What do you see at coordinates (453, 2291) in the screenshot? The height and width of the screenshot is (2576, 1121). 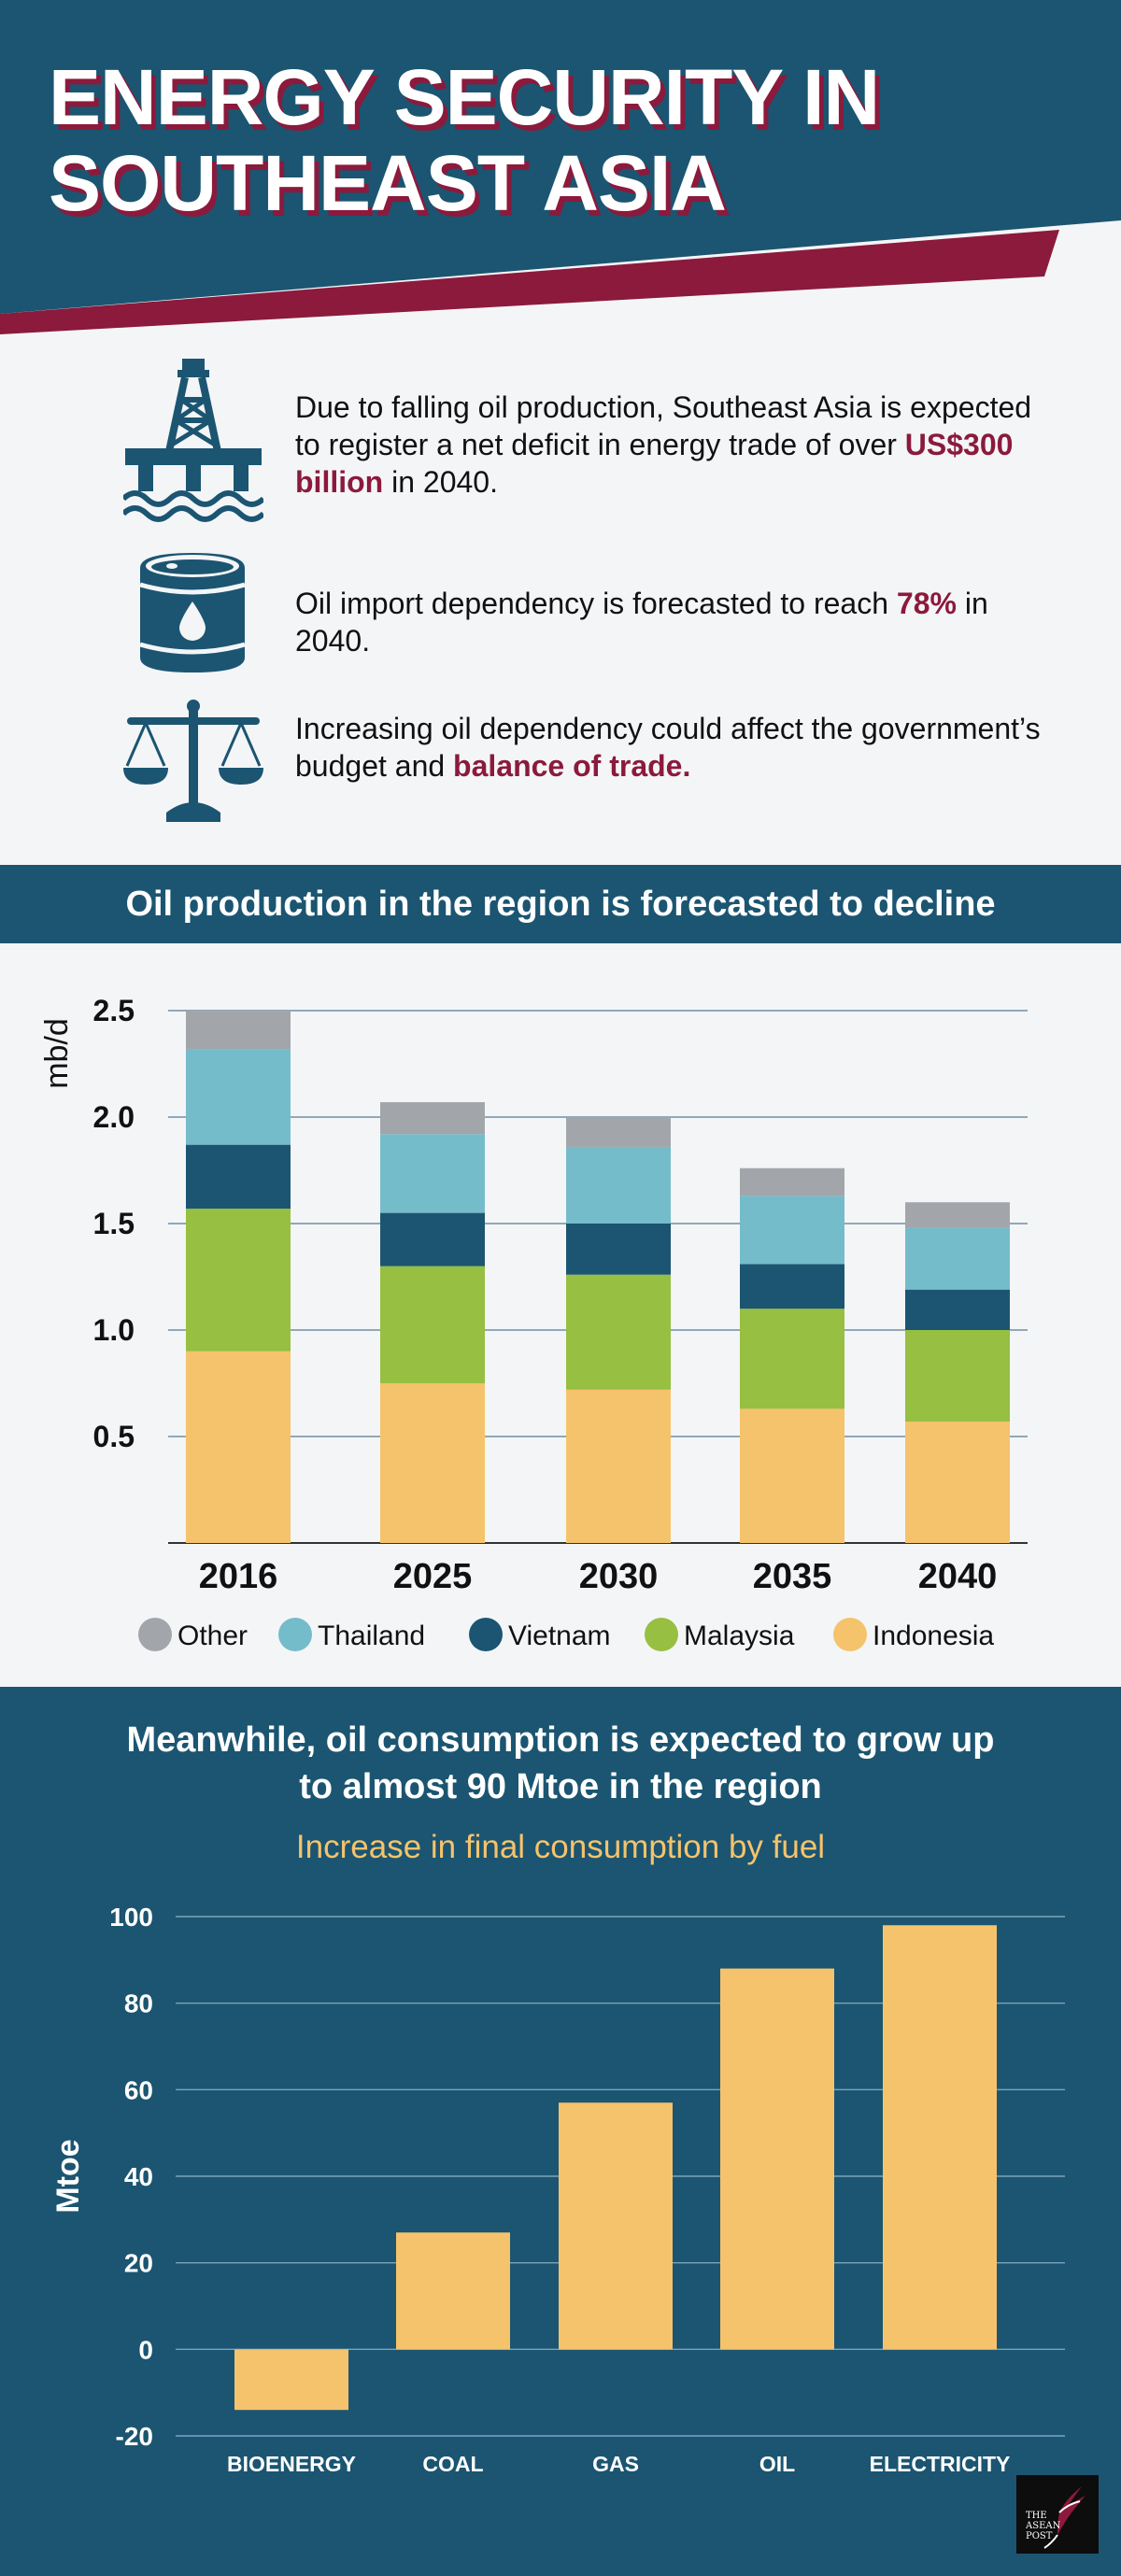 I see `bar-coal` at bounding box center [453, 2291].